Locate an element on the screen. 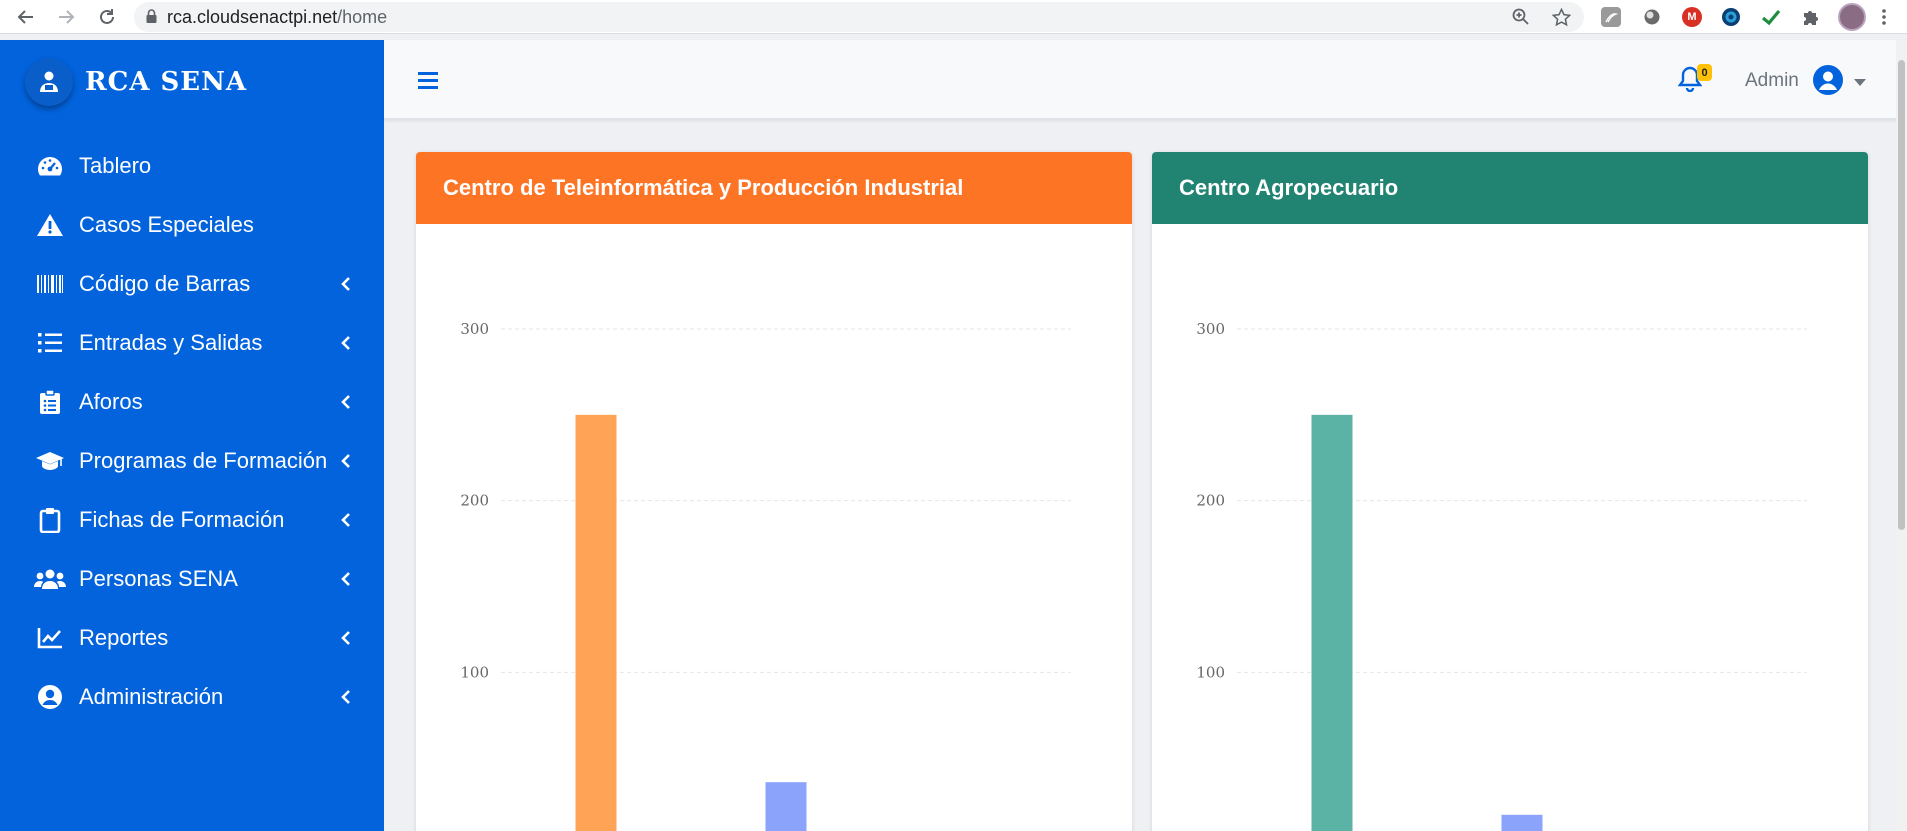 The height and width of the screenshot is (831, 1907). user-name: Admin is located at coordinates (1772, 80).